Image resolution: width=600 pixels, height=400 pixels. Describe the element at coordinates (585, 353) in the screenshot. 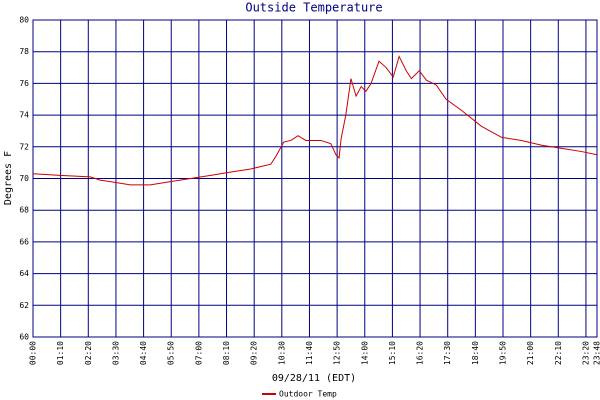

I see `x-tick-label: 23:20` at that location.